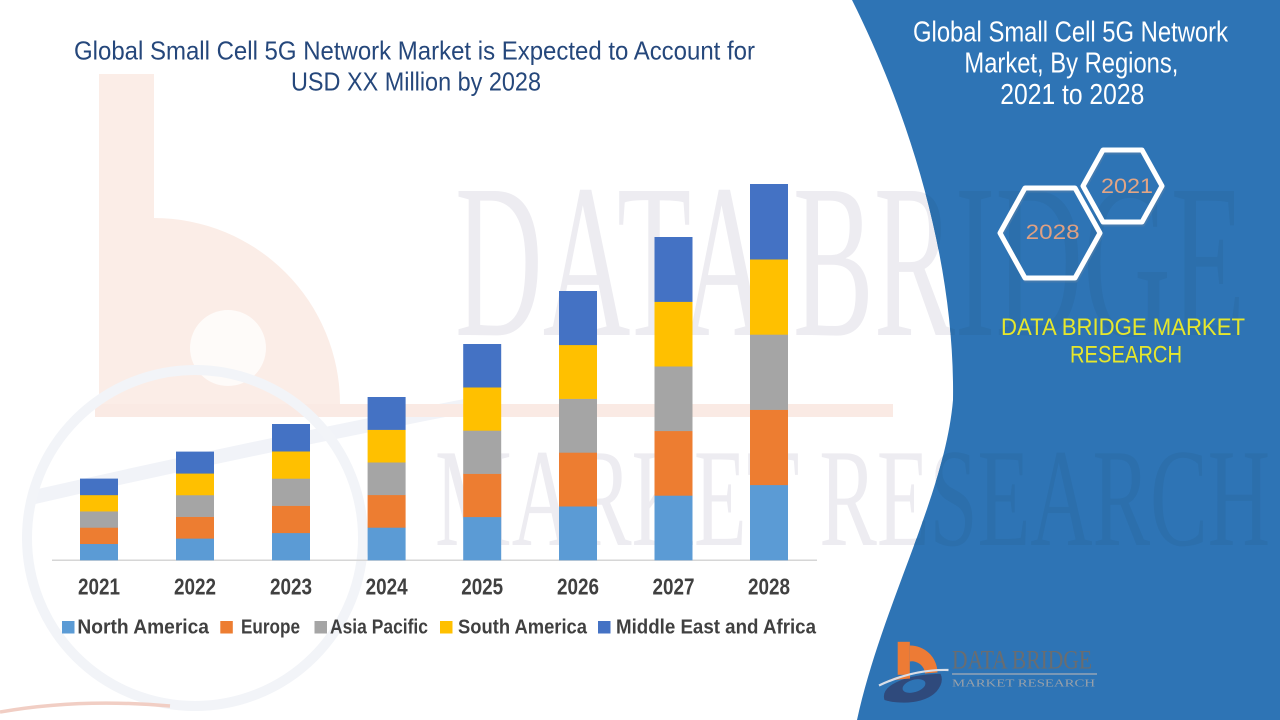  I want to click on svg-text: Middle East and Africa, so click(716, 628).